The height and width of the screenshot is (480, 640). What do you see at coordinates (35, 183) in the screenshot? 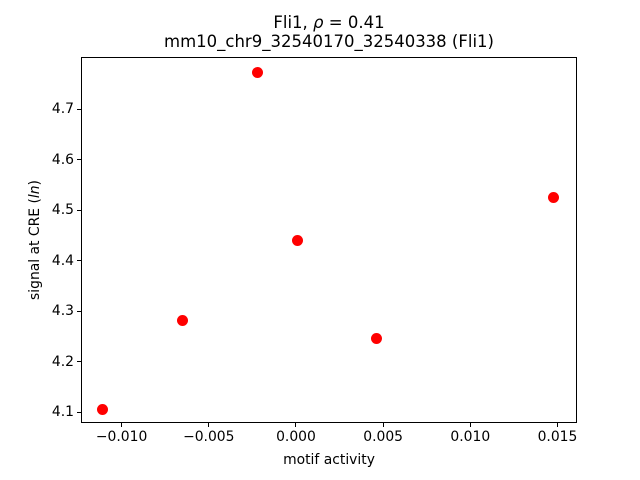
I see `y-axis-label-suffix: )` at bounding box center [35, 183].